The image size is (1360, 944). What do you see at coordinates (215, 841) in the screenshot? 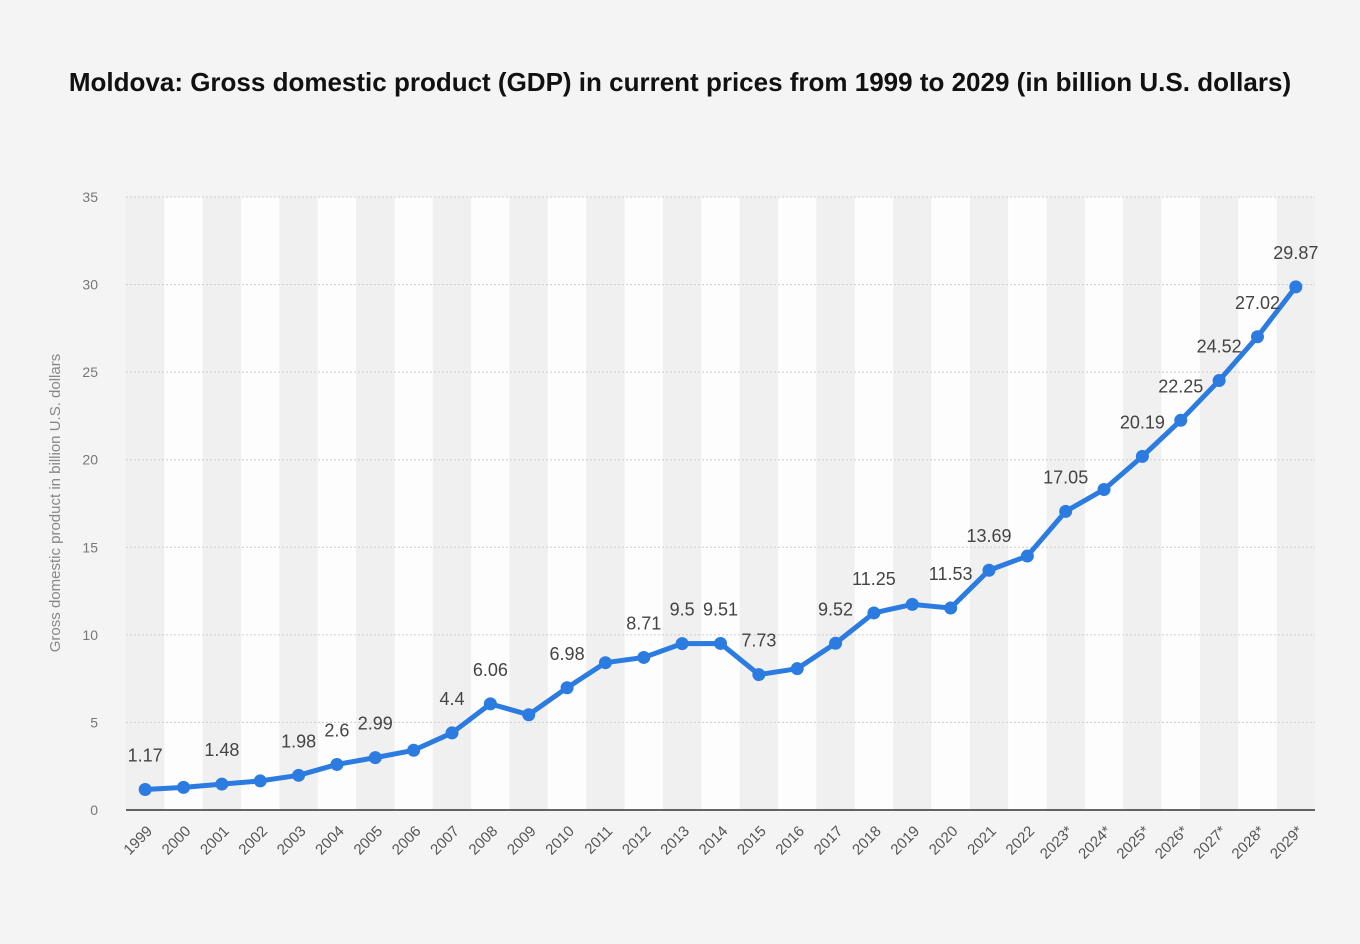
I see `x-tick-label: 2001` at bounding box center [215, 841].